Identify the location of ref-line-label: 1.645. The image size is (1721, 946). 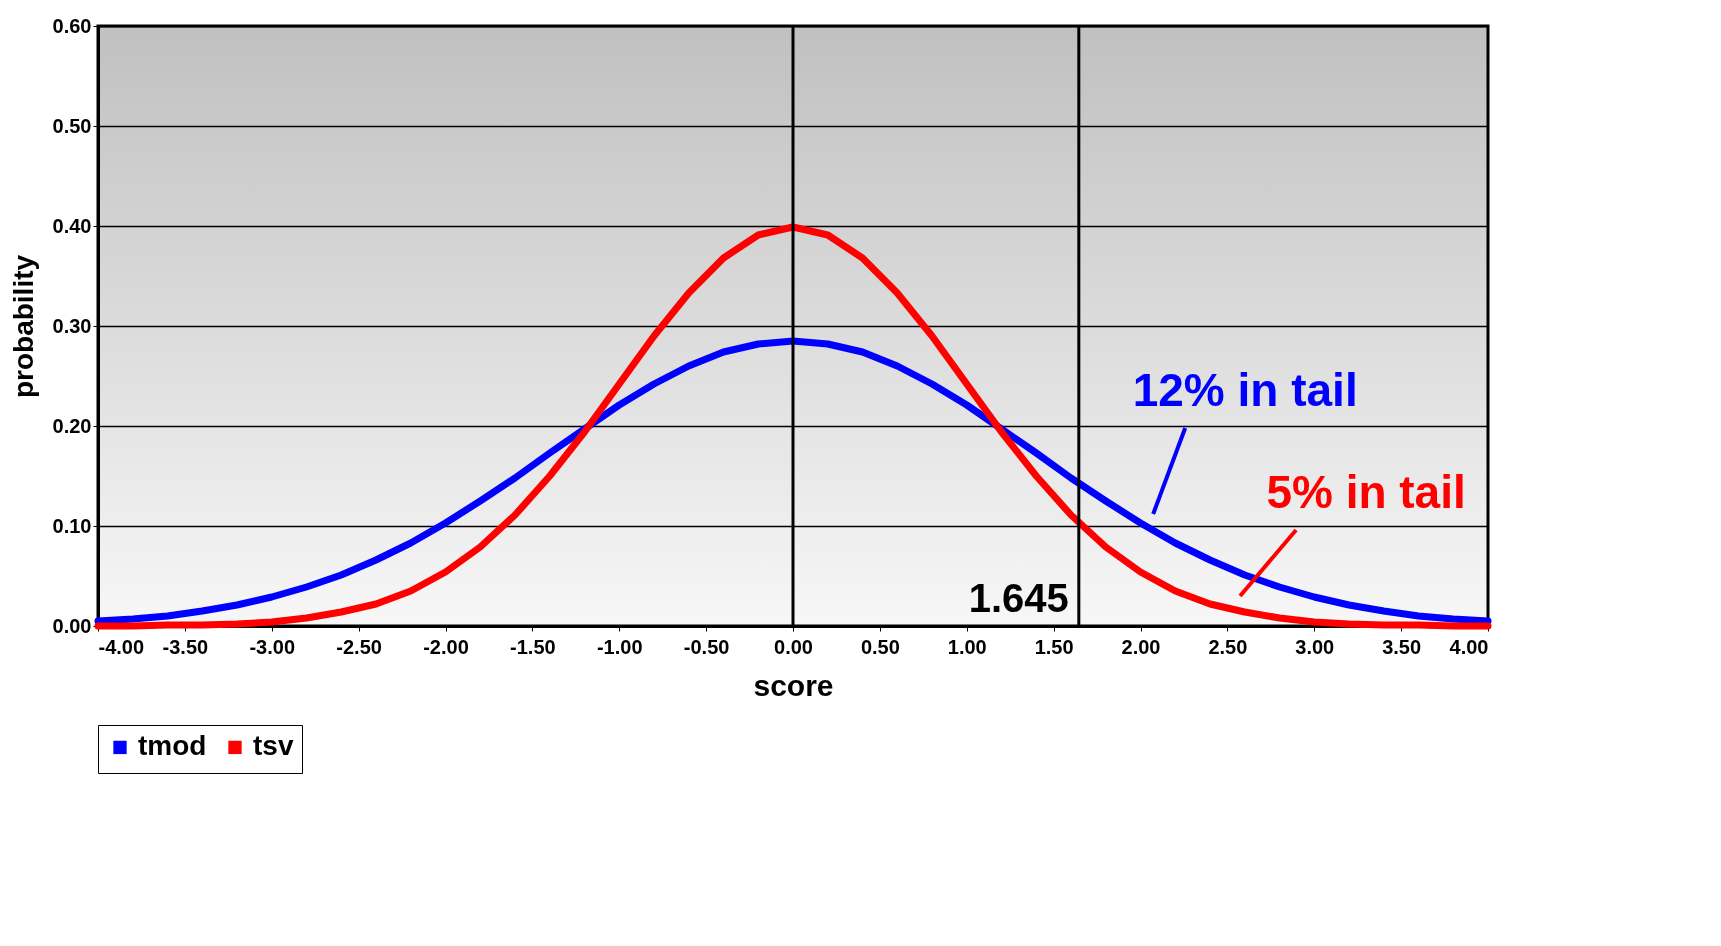
(1018, 598).